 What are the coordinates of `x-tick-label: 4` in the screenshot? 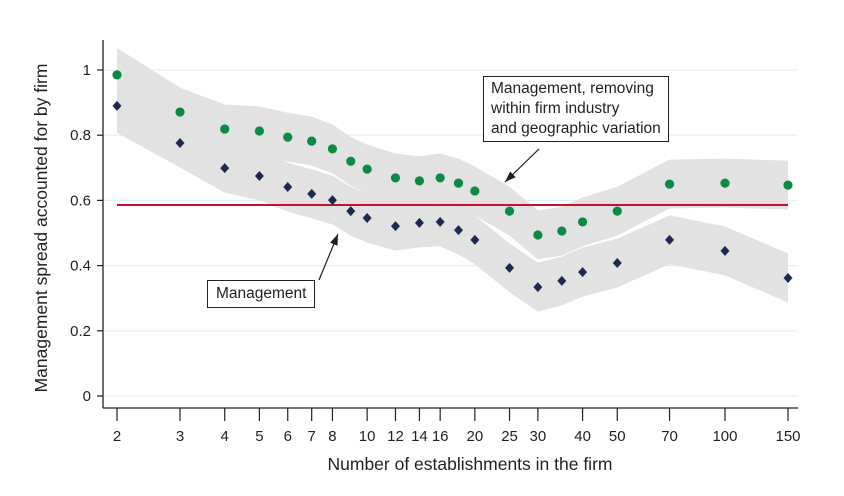 It's located at (225, 436).